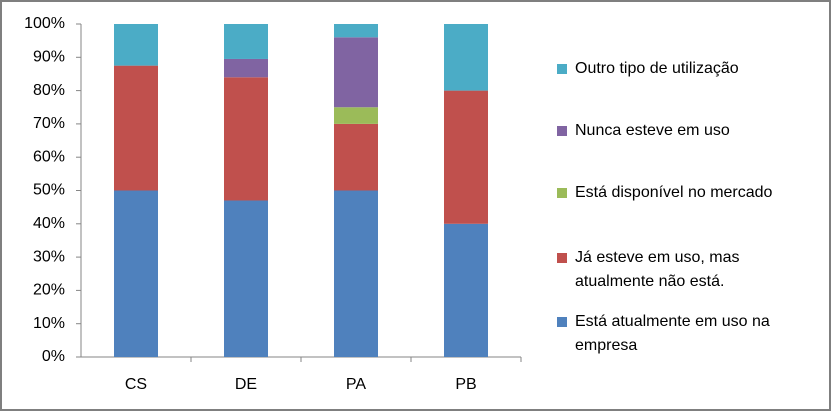 This screenshot has height=411, width=831. What do you see at coordinates (49, 57) in the screenshot?
I see `y-tick-label: 90%` at bounding box center [49, 57].